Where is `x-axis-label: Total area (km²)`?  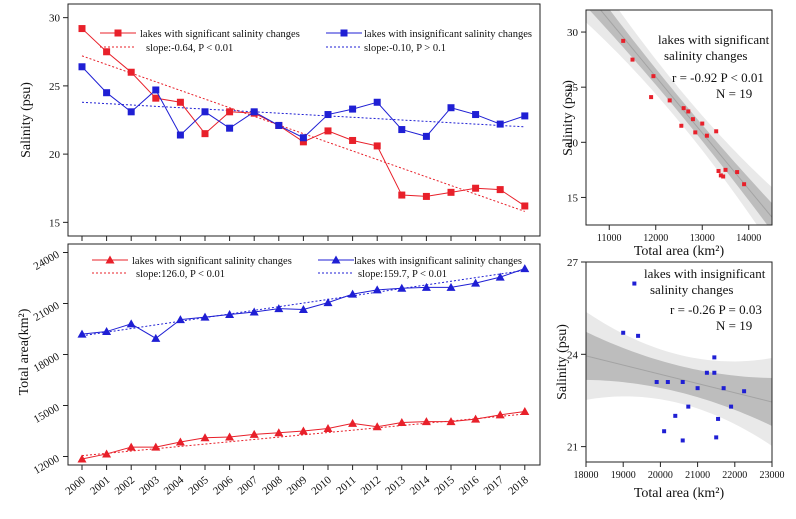
x-axis-label: Total area (km²) is located at coordinates (679, 251).